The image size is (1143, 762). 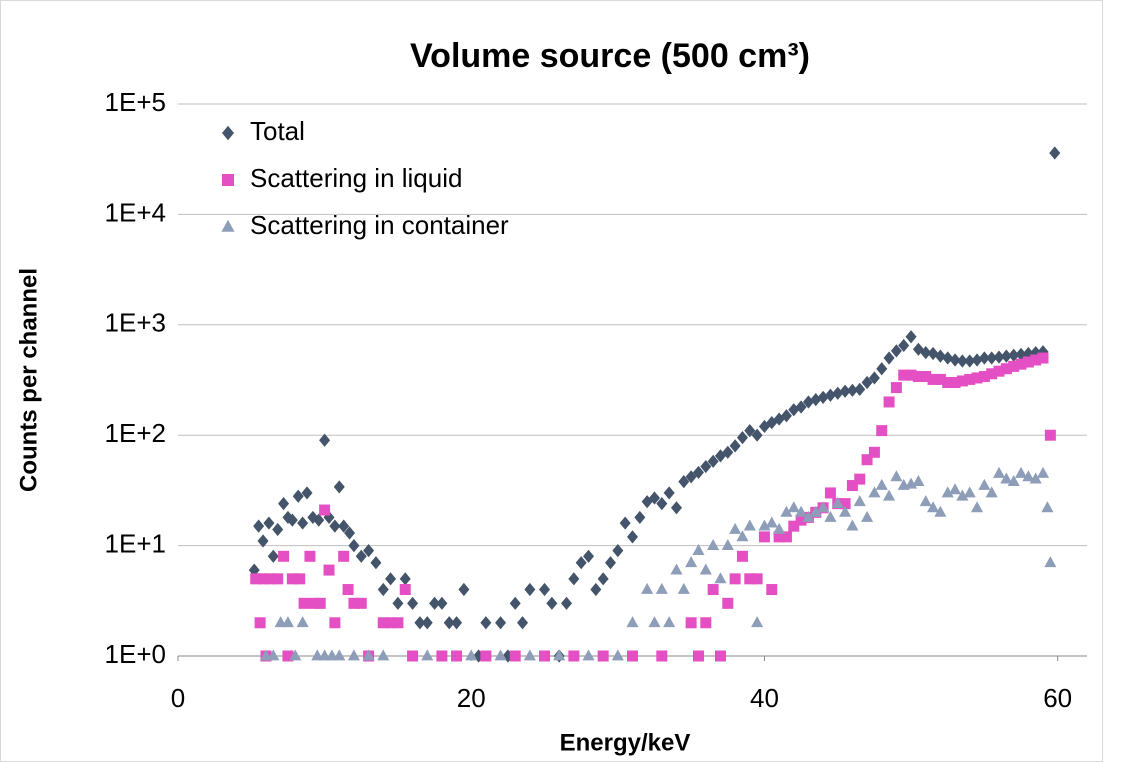 What do you see at coordinates (610, 56) in the screenshot?
I see `chart-title: Volume source (500 cm³)` at bounding box center [610, 56].